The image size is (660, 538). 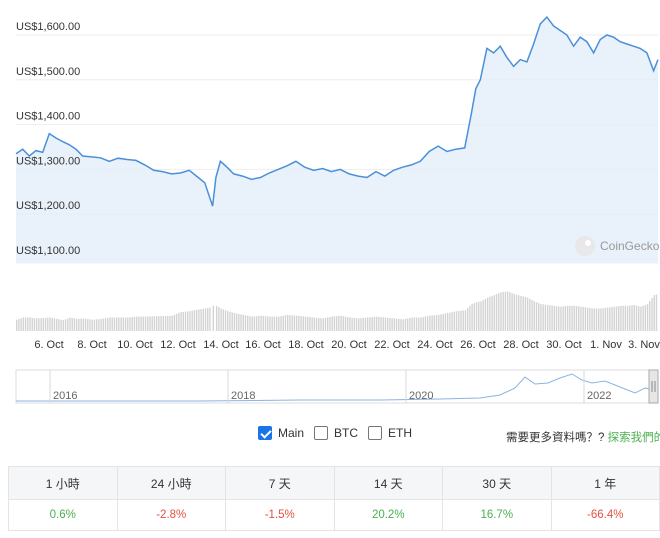 What do you see at coordinates (336, 433) in the screenshot?
I see `btc-checkbox: BTC` at bounding box center [336, 433].